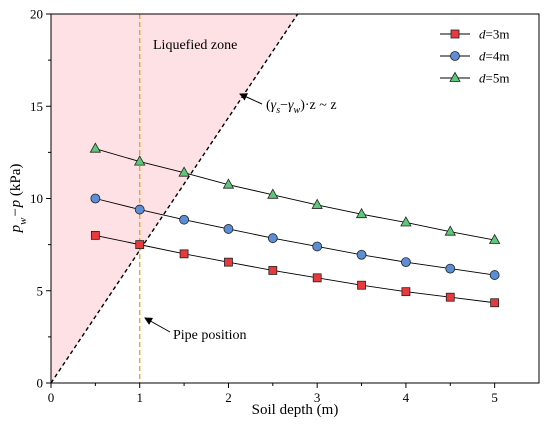 The width and height of the screenshot is (550, 426). What do you see at coordinates (40, 290) in the screenshot?
I see `y-tick-label: 5` at bounding box center [40, 290].